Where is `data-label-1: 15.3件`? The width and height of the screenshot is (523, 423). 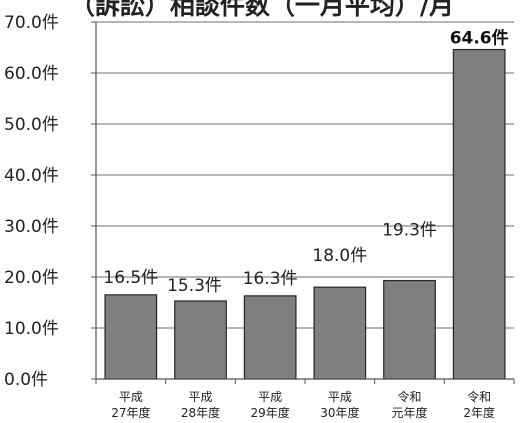 data-label-1: 15.3件 is located at coordinates (194, 286).